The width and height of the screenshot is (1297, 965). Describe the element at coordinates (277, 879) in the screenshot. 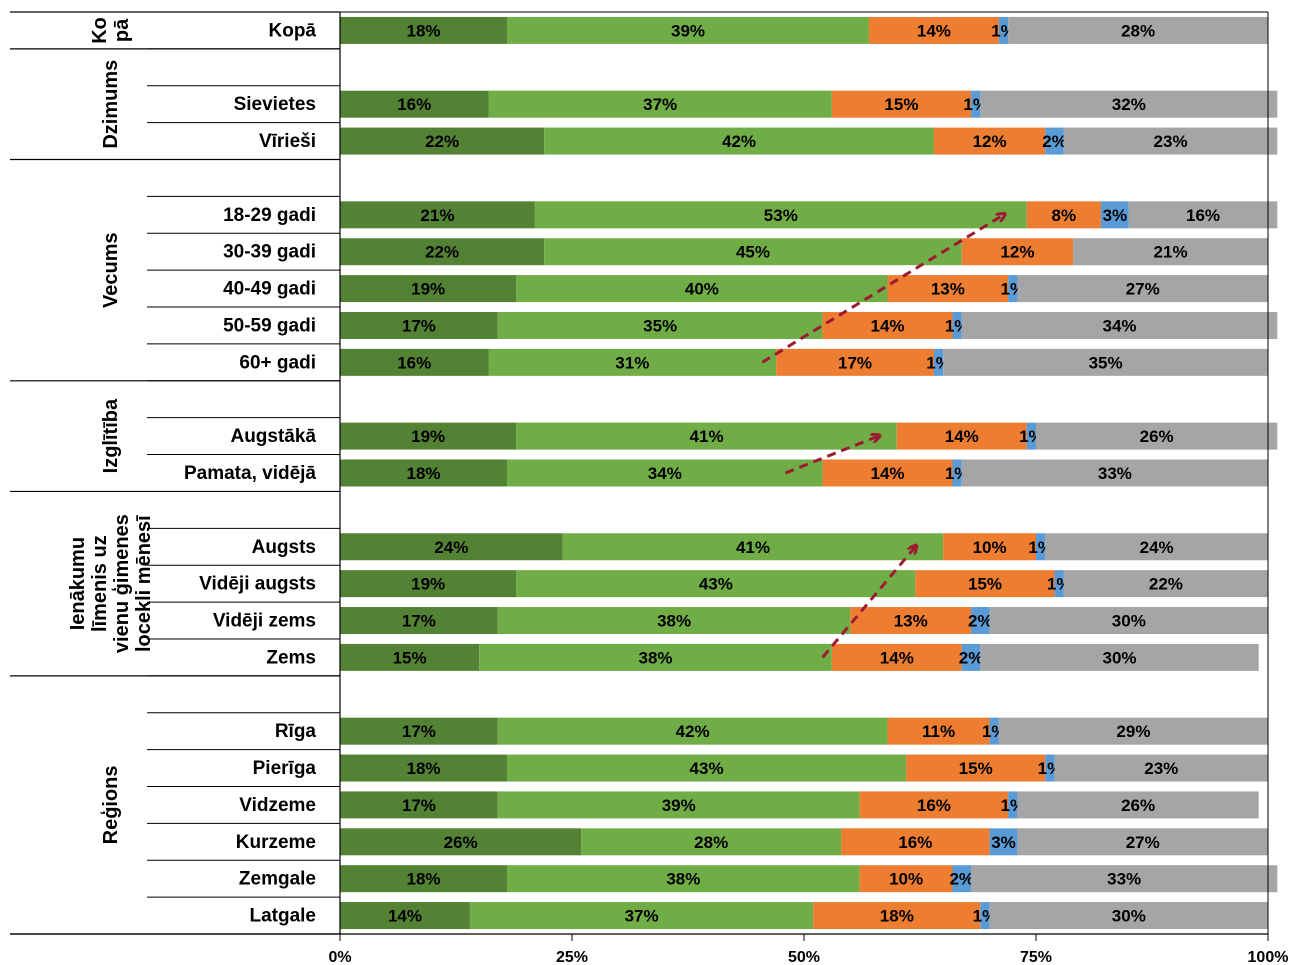

I see `category-label: Zemgale` at that location.